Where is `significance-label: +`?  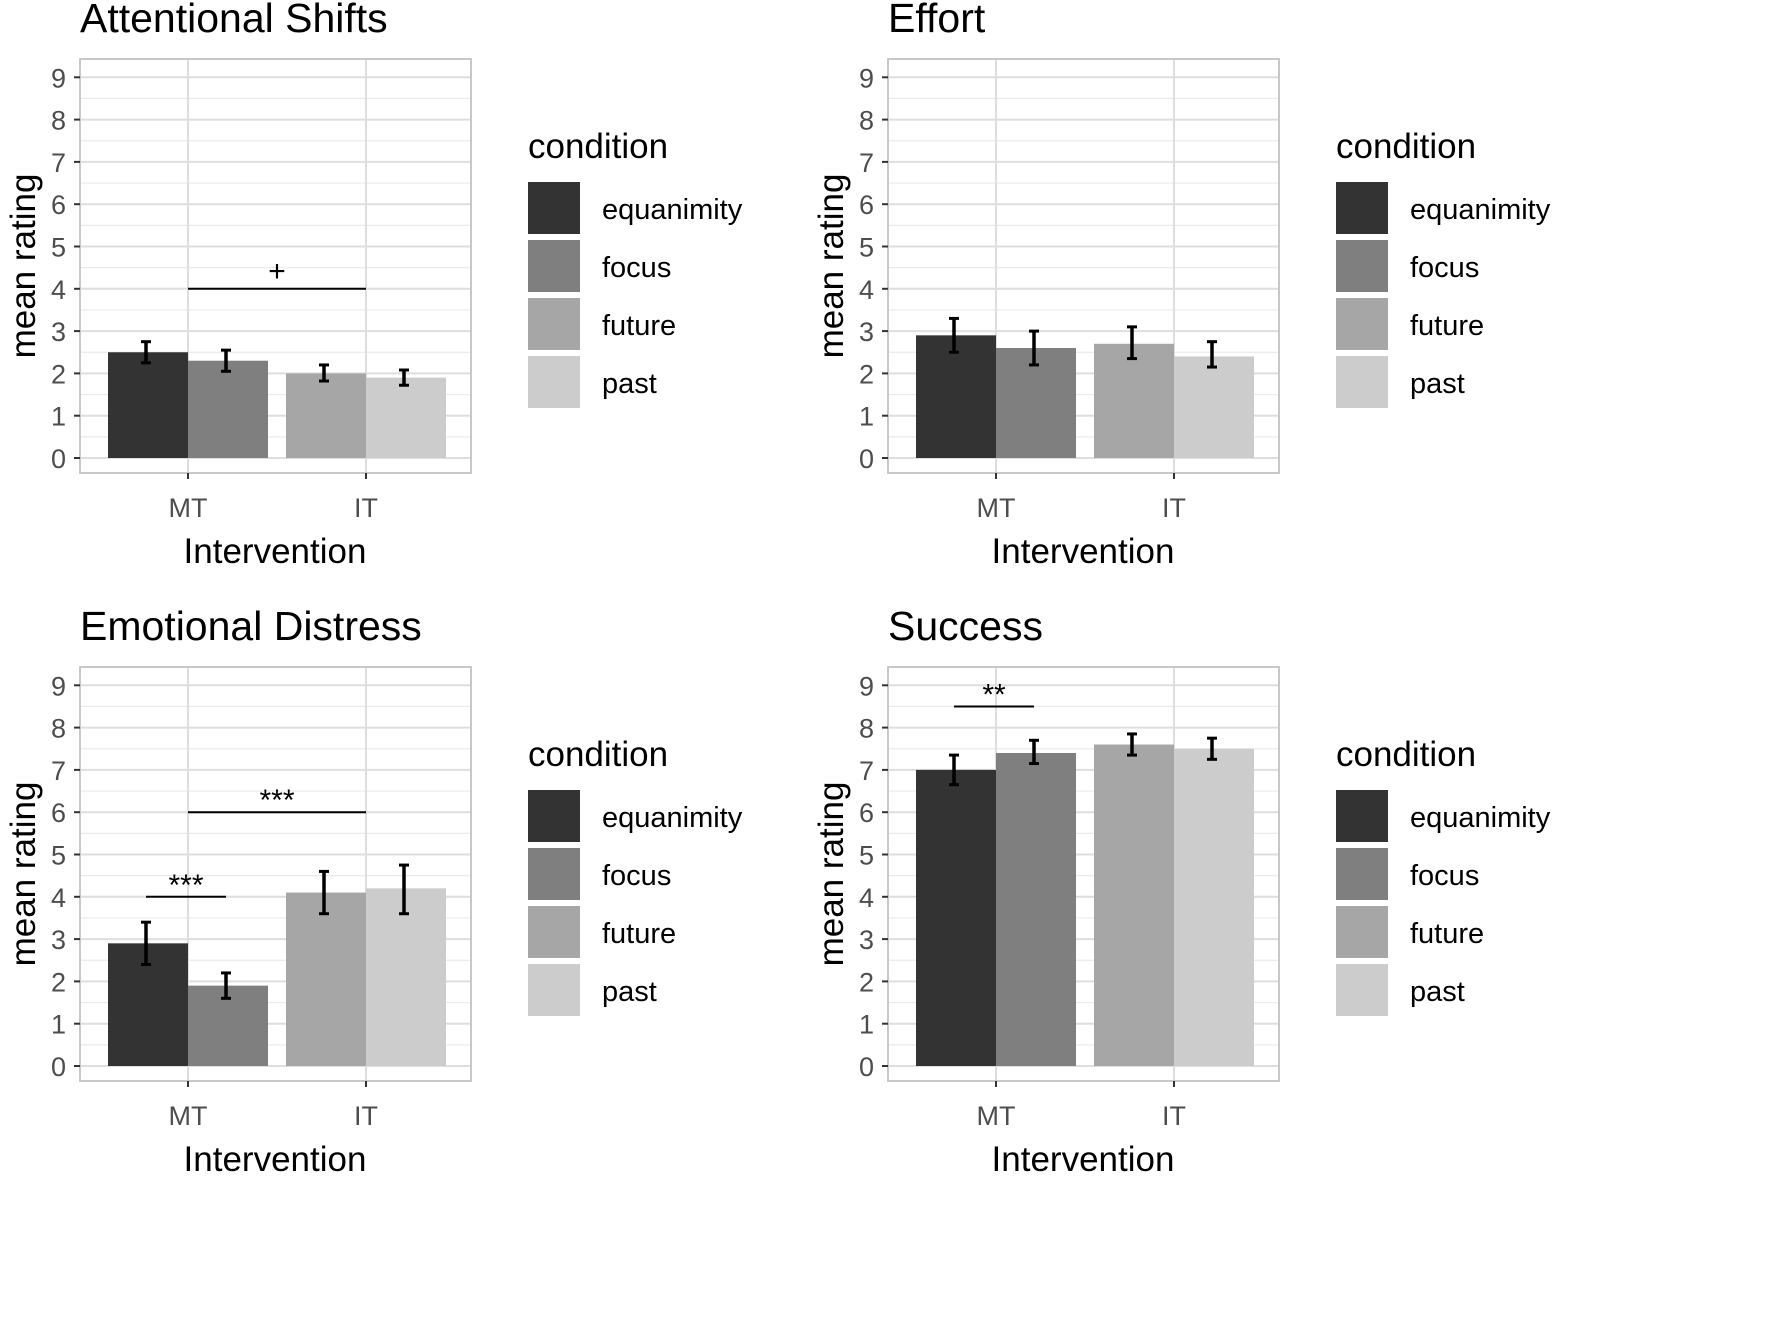 significance-label: + is located at coordinates (277, 271).